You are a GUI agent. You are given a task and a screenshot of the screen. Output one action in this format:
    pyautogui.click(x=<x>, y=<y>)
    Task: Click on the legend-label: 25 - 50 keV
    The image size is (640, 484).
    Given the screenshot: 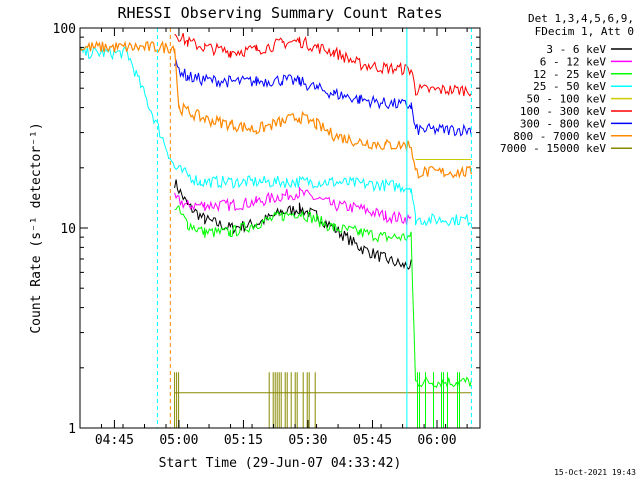 What is the action you would take?
    pyautogui.click(x=569, y=86)
    